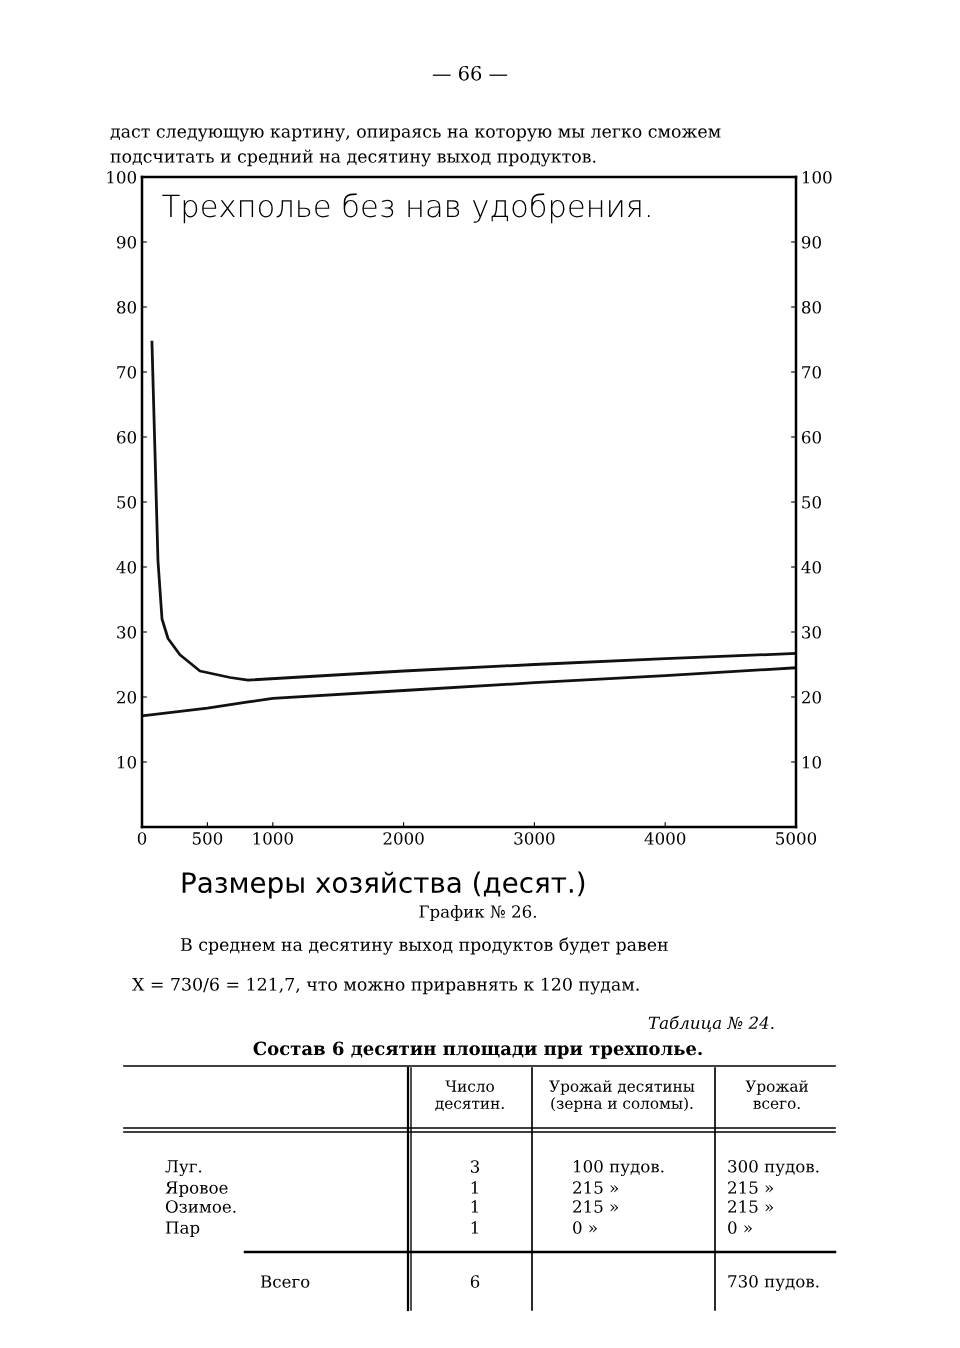 The height and width of the screenshot is (1348, 960). I want to click on y-tick-label: 80, so click(127, 307).